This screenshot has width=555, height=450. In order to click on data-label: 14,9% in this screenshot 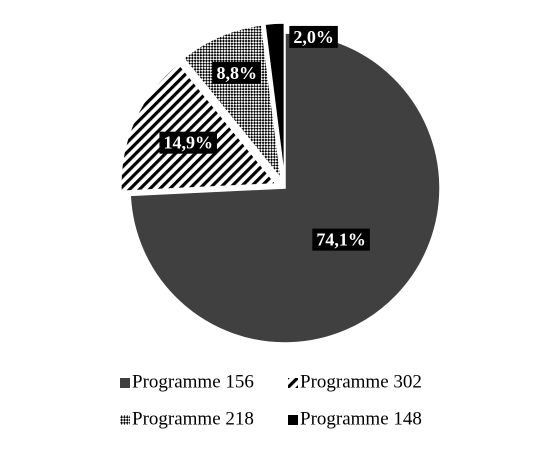, I will do `click(188, 142)`.